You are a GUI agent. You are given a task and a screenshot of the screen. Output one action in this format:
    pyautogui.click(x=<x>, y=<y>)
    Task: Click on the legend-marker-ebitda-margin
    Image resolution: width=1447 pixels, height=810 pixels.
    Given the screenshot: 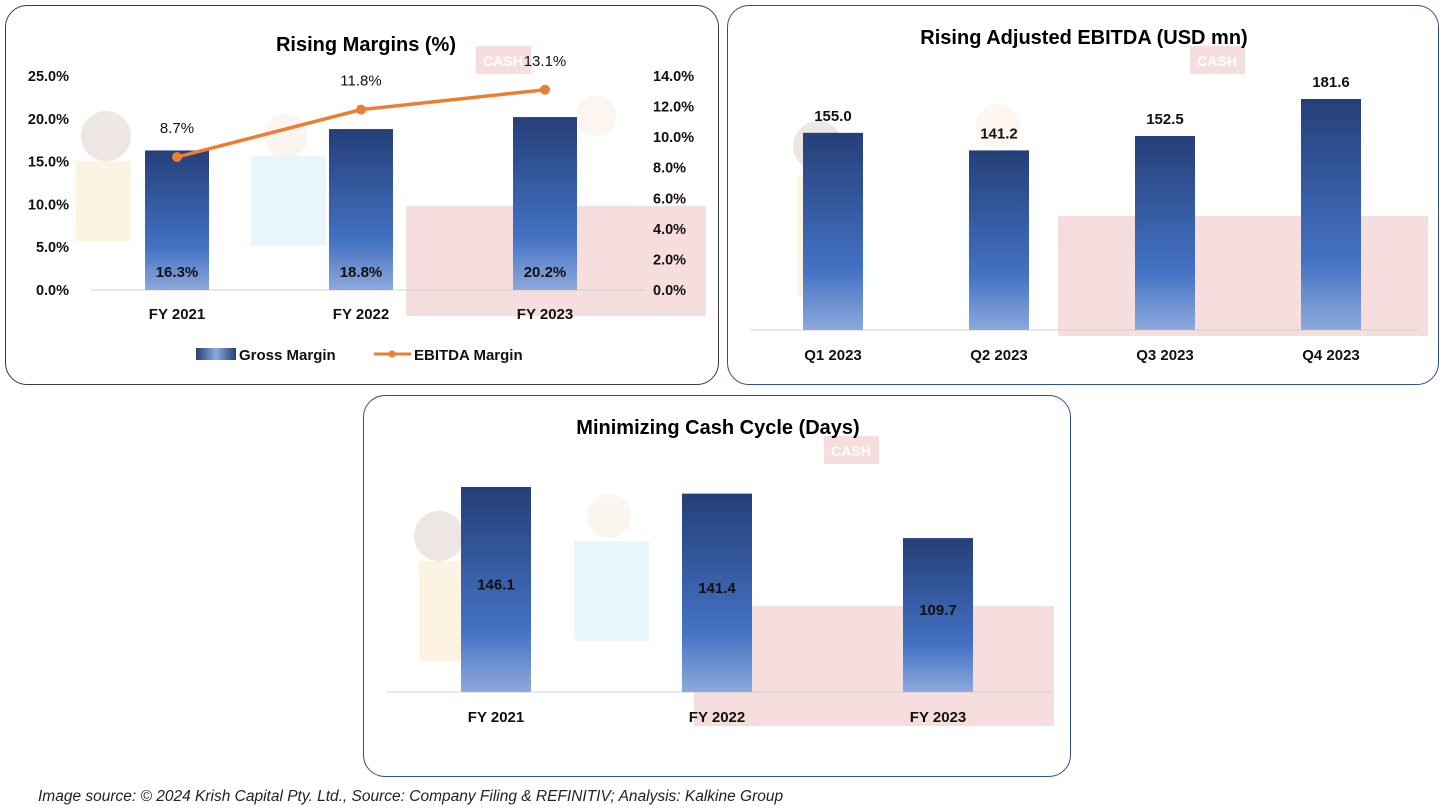 What is the action you would take?
    pyautogui.click(x=392, y=354)
    